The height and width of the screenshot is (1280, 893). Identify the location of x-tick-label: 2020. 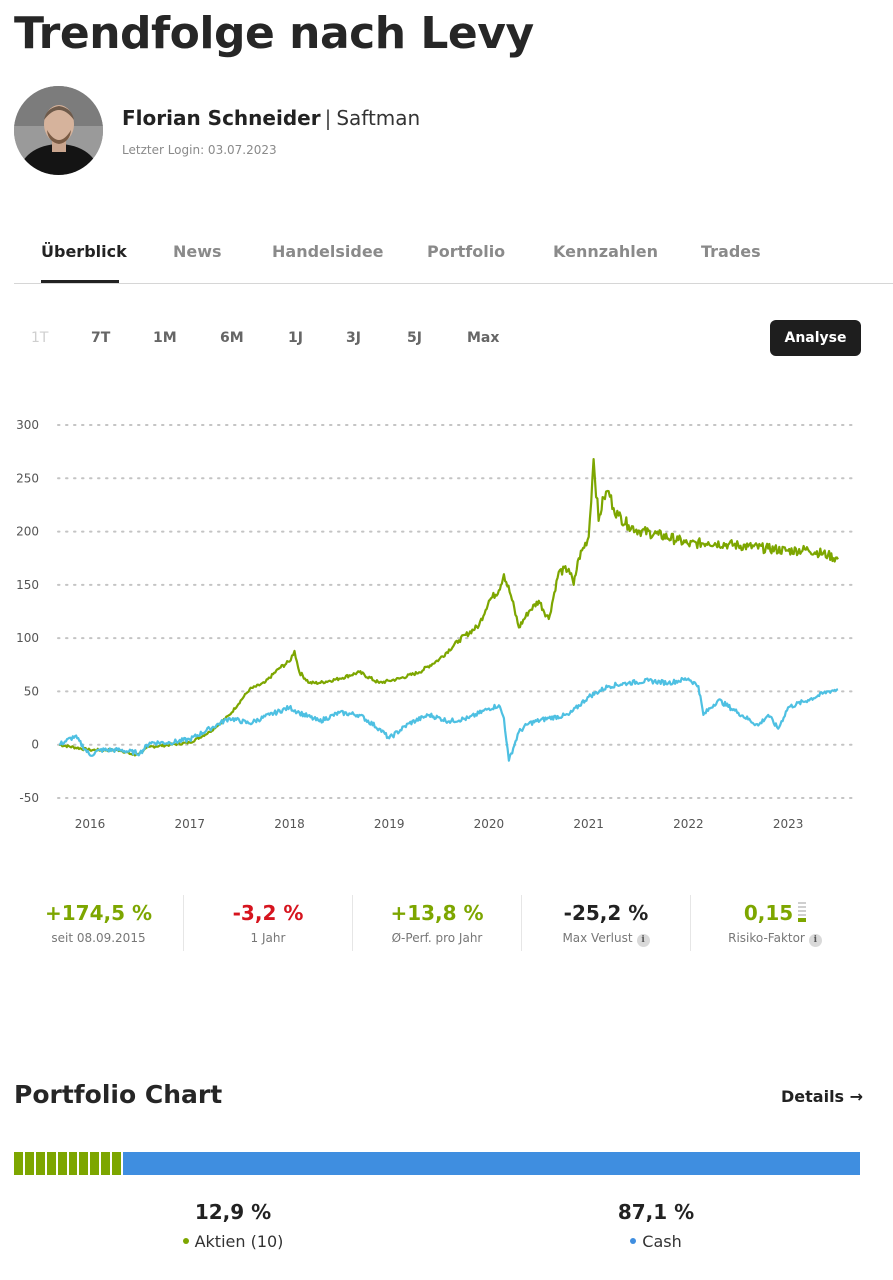
(489, 824).